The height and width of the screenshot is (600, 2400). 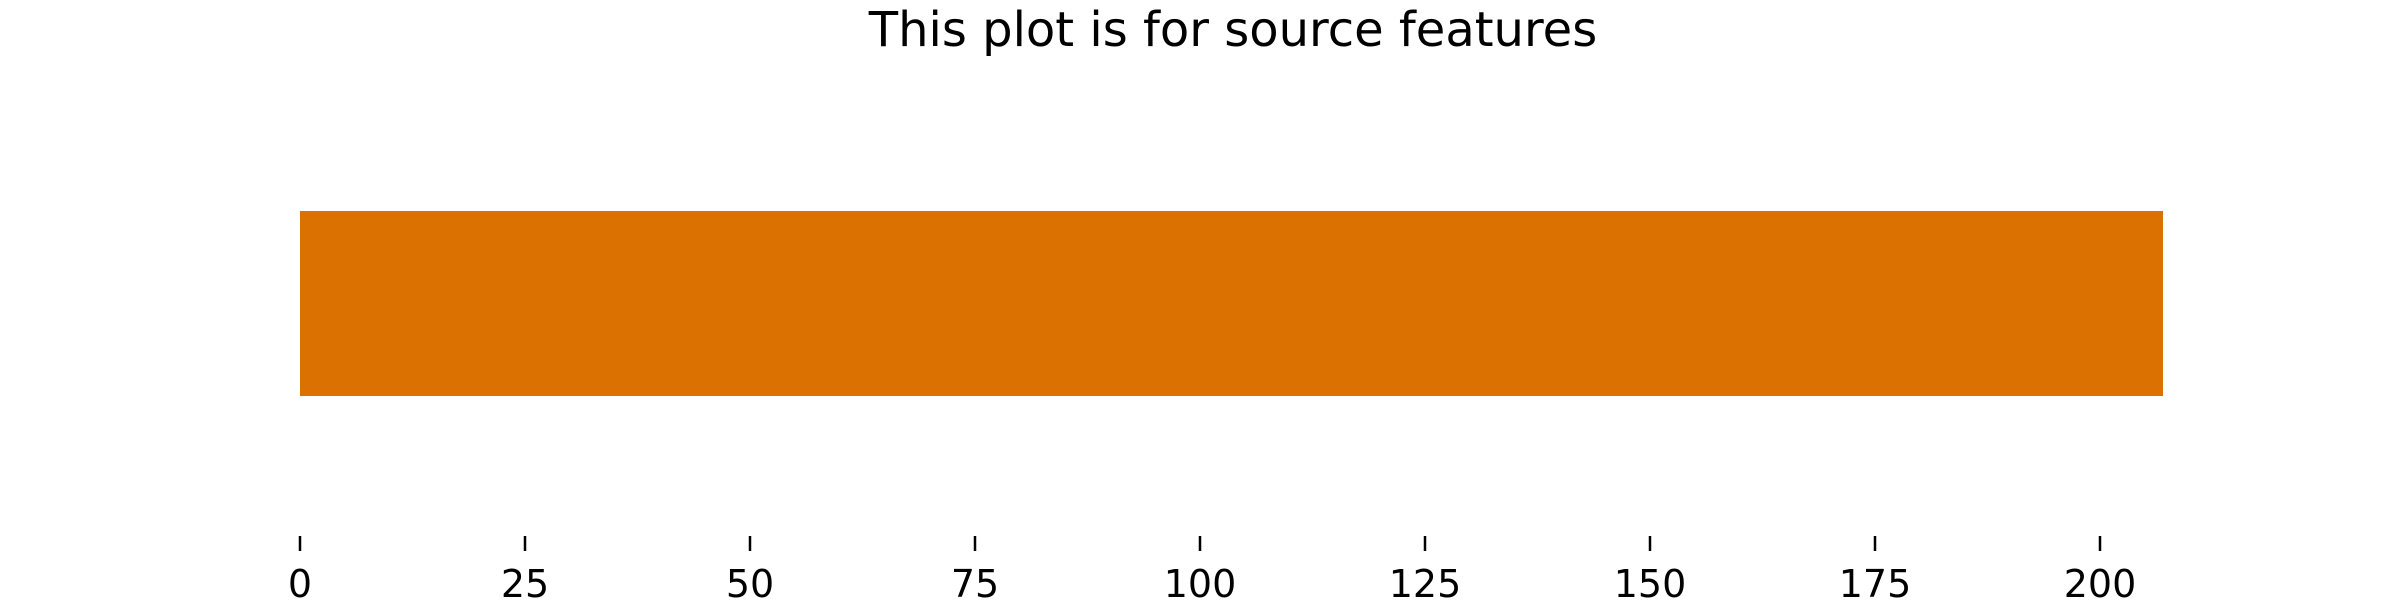 What do you see at coordinates (300, 581) in the screenshot?
I see `x-tick-label: 0` at bounding box center [300, 581].